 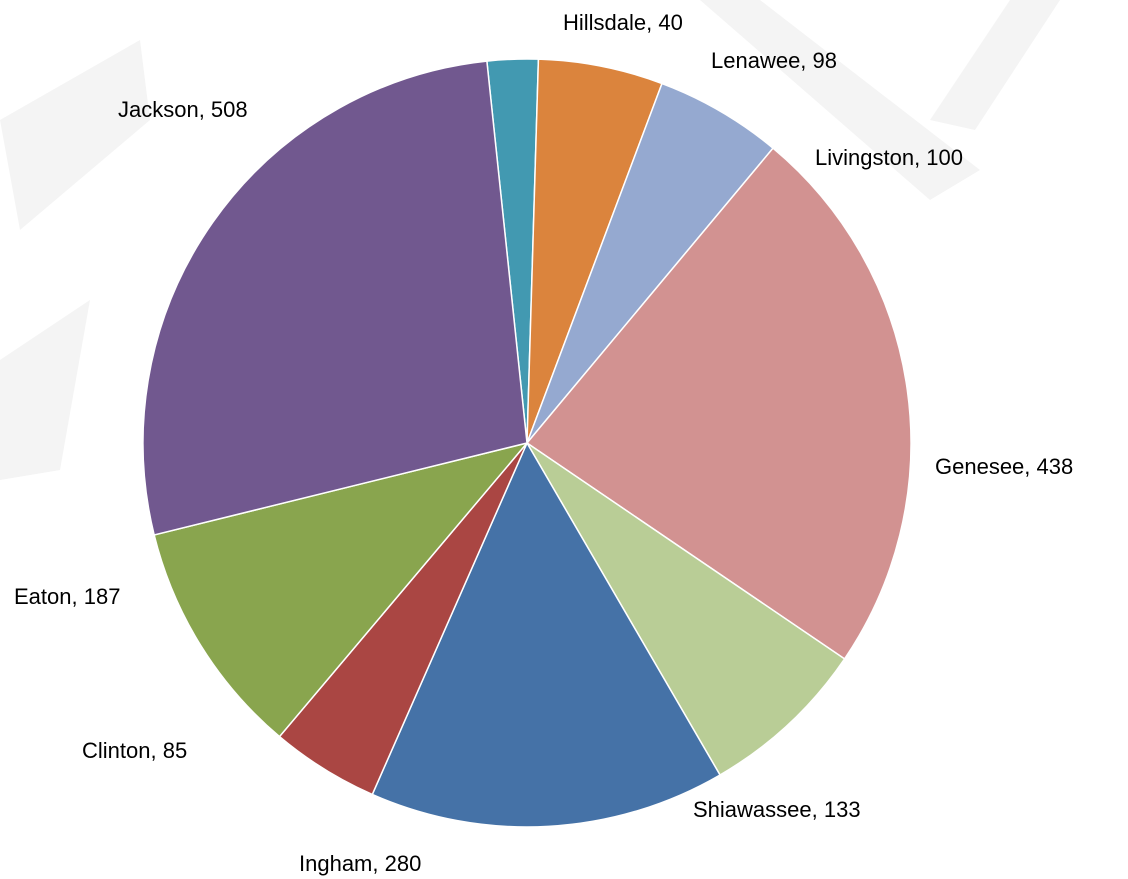 What do you see at coordinates (134, 750) in the screenshot?
I see `data-label-clinton: Clinton, 85` at bounding box center [134, 750].